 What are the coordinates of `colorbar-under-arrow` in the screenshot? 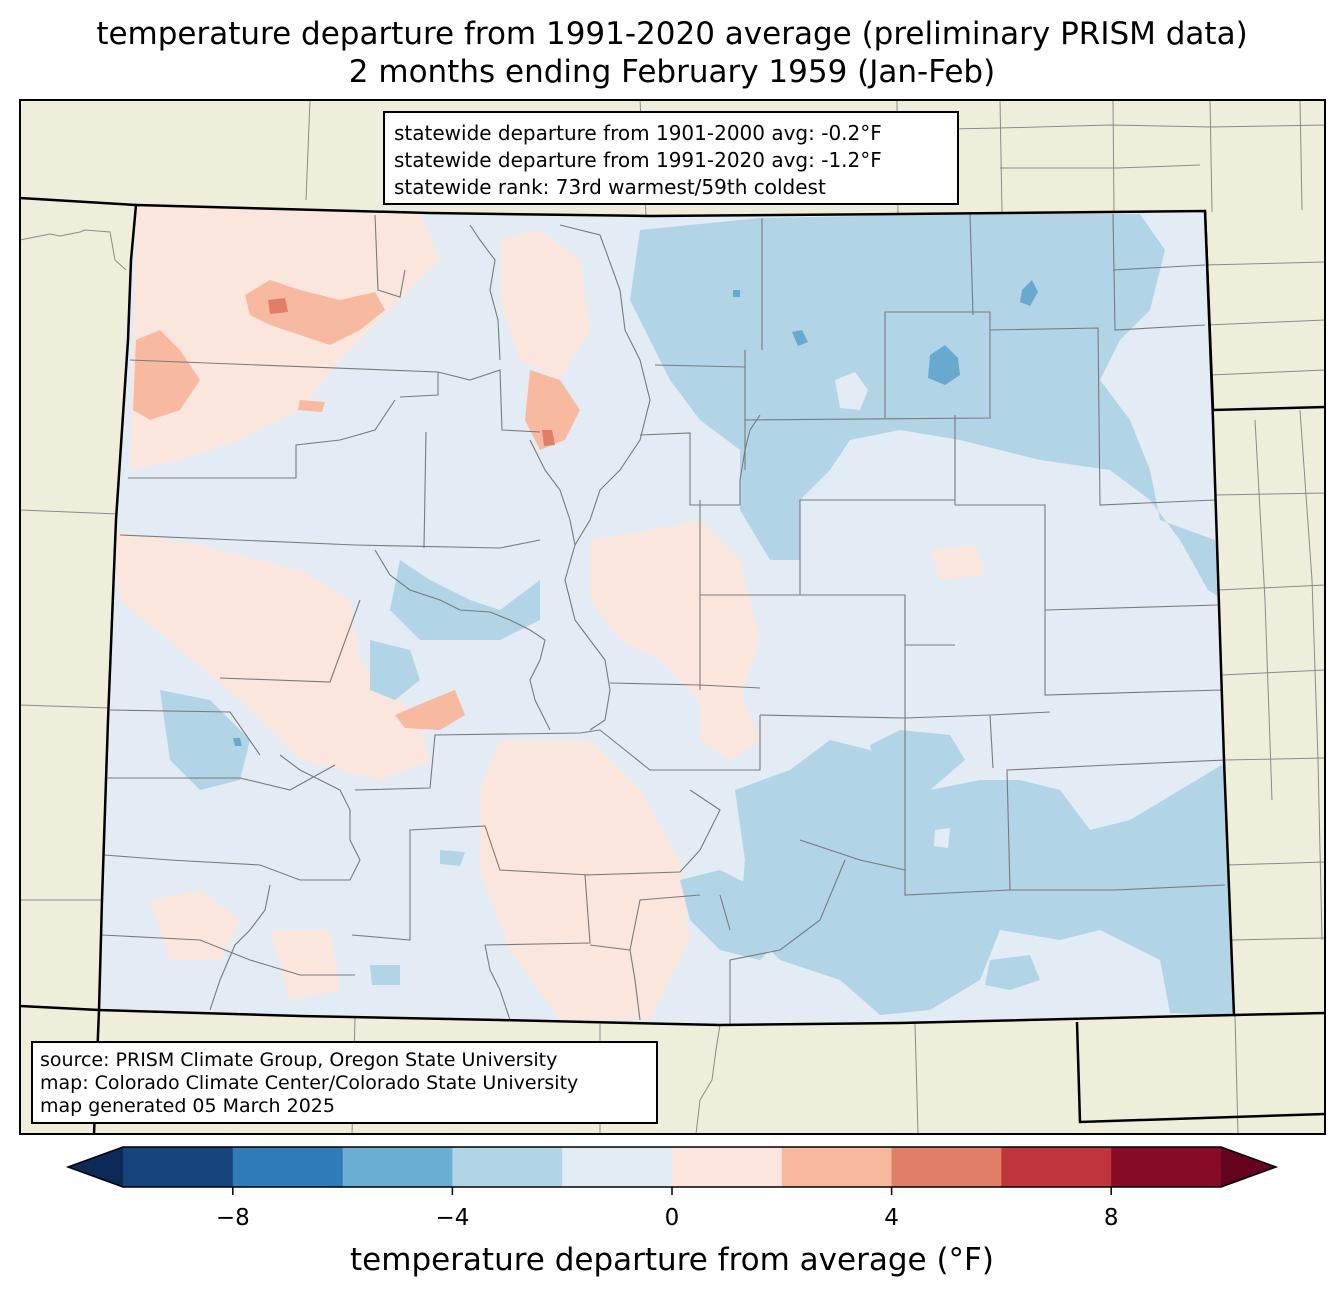 It's located at (95, 1167).